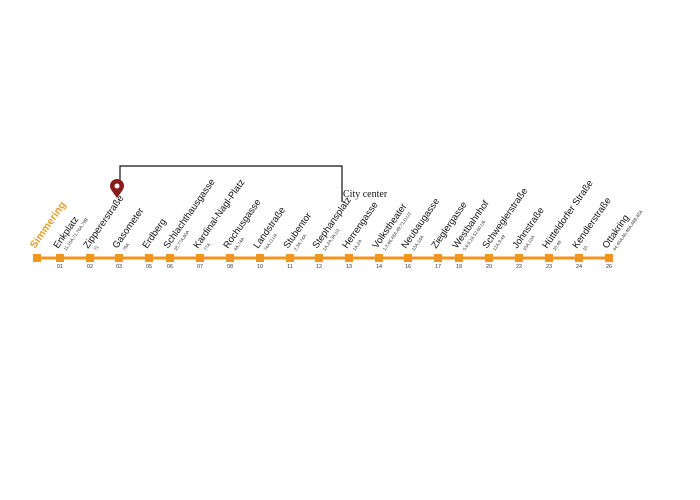 This screenshot has width=700, height=500. Describe the element at coordinates (119, 267) in the screenshot. I see `station-number: 03` at that location.